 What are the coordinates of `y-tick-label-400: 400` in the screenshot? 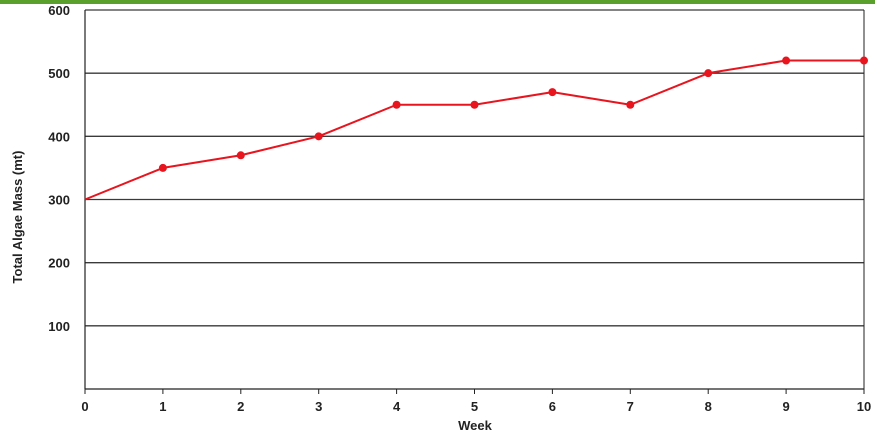 It's located at (59, 136).